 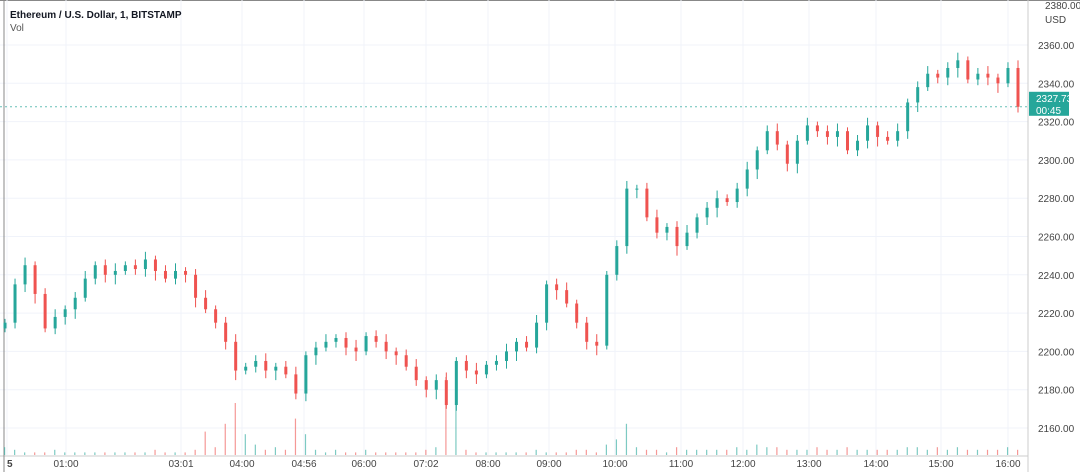 What do you see at coordinates (808, 464) in the screenshot?
I see `x-tick-label: 13:00` at bounding box center [808, 464].